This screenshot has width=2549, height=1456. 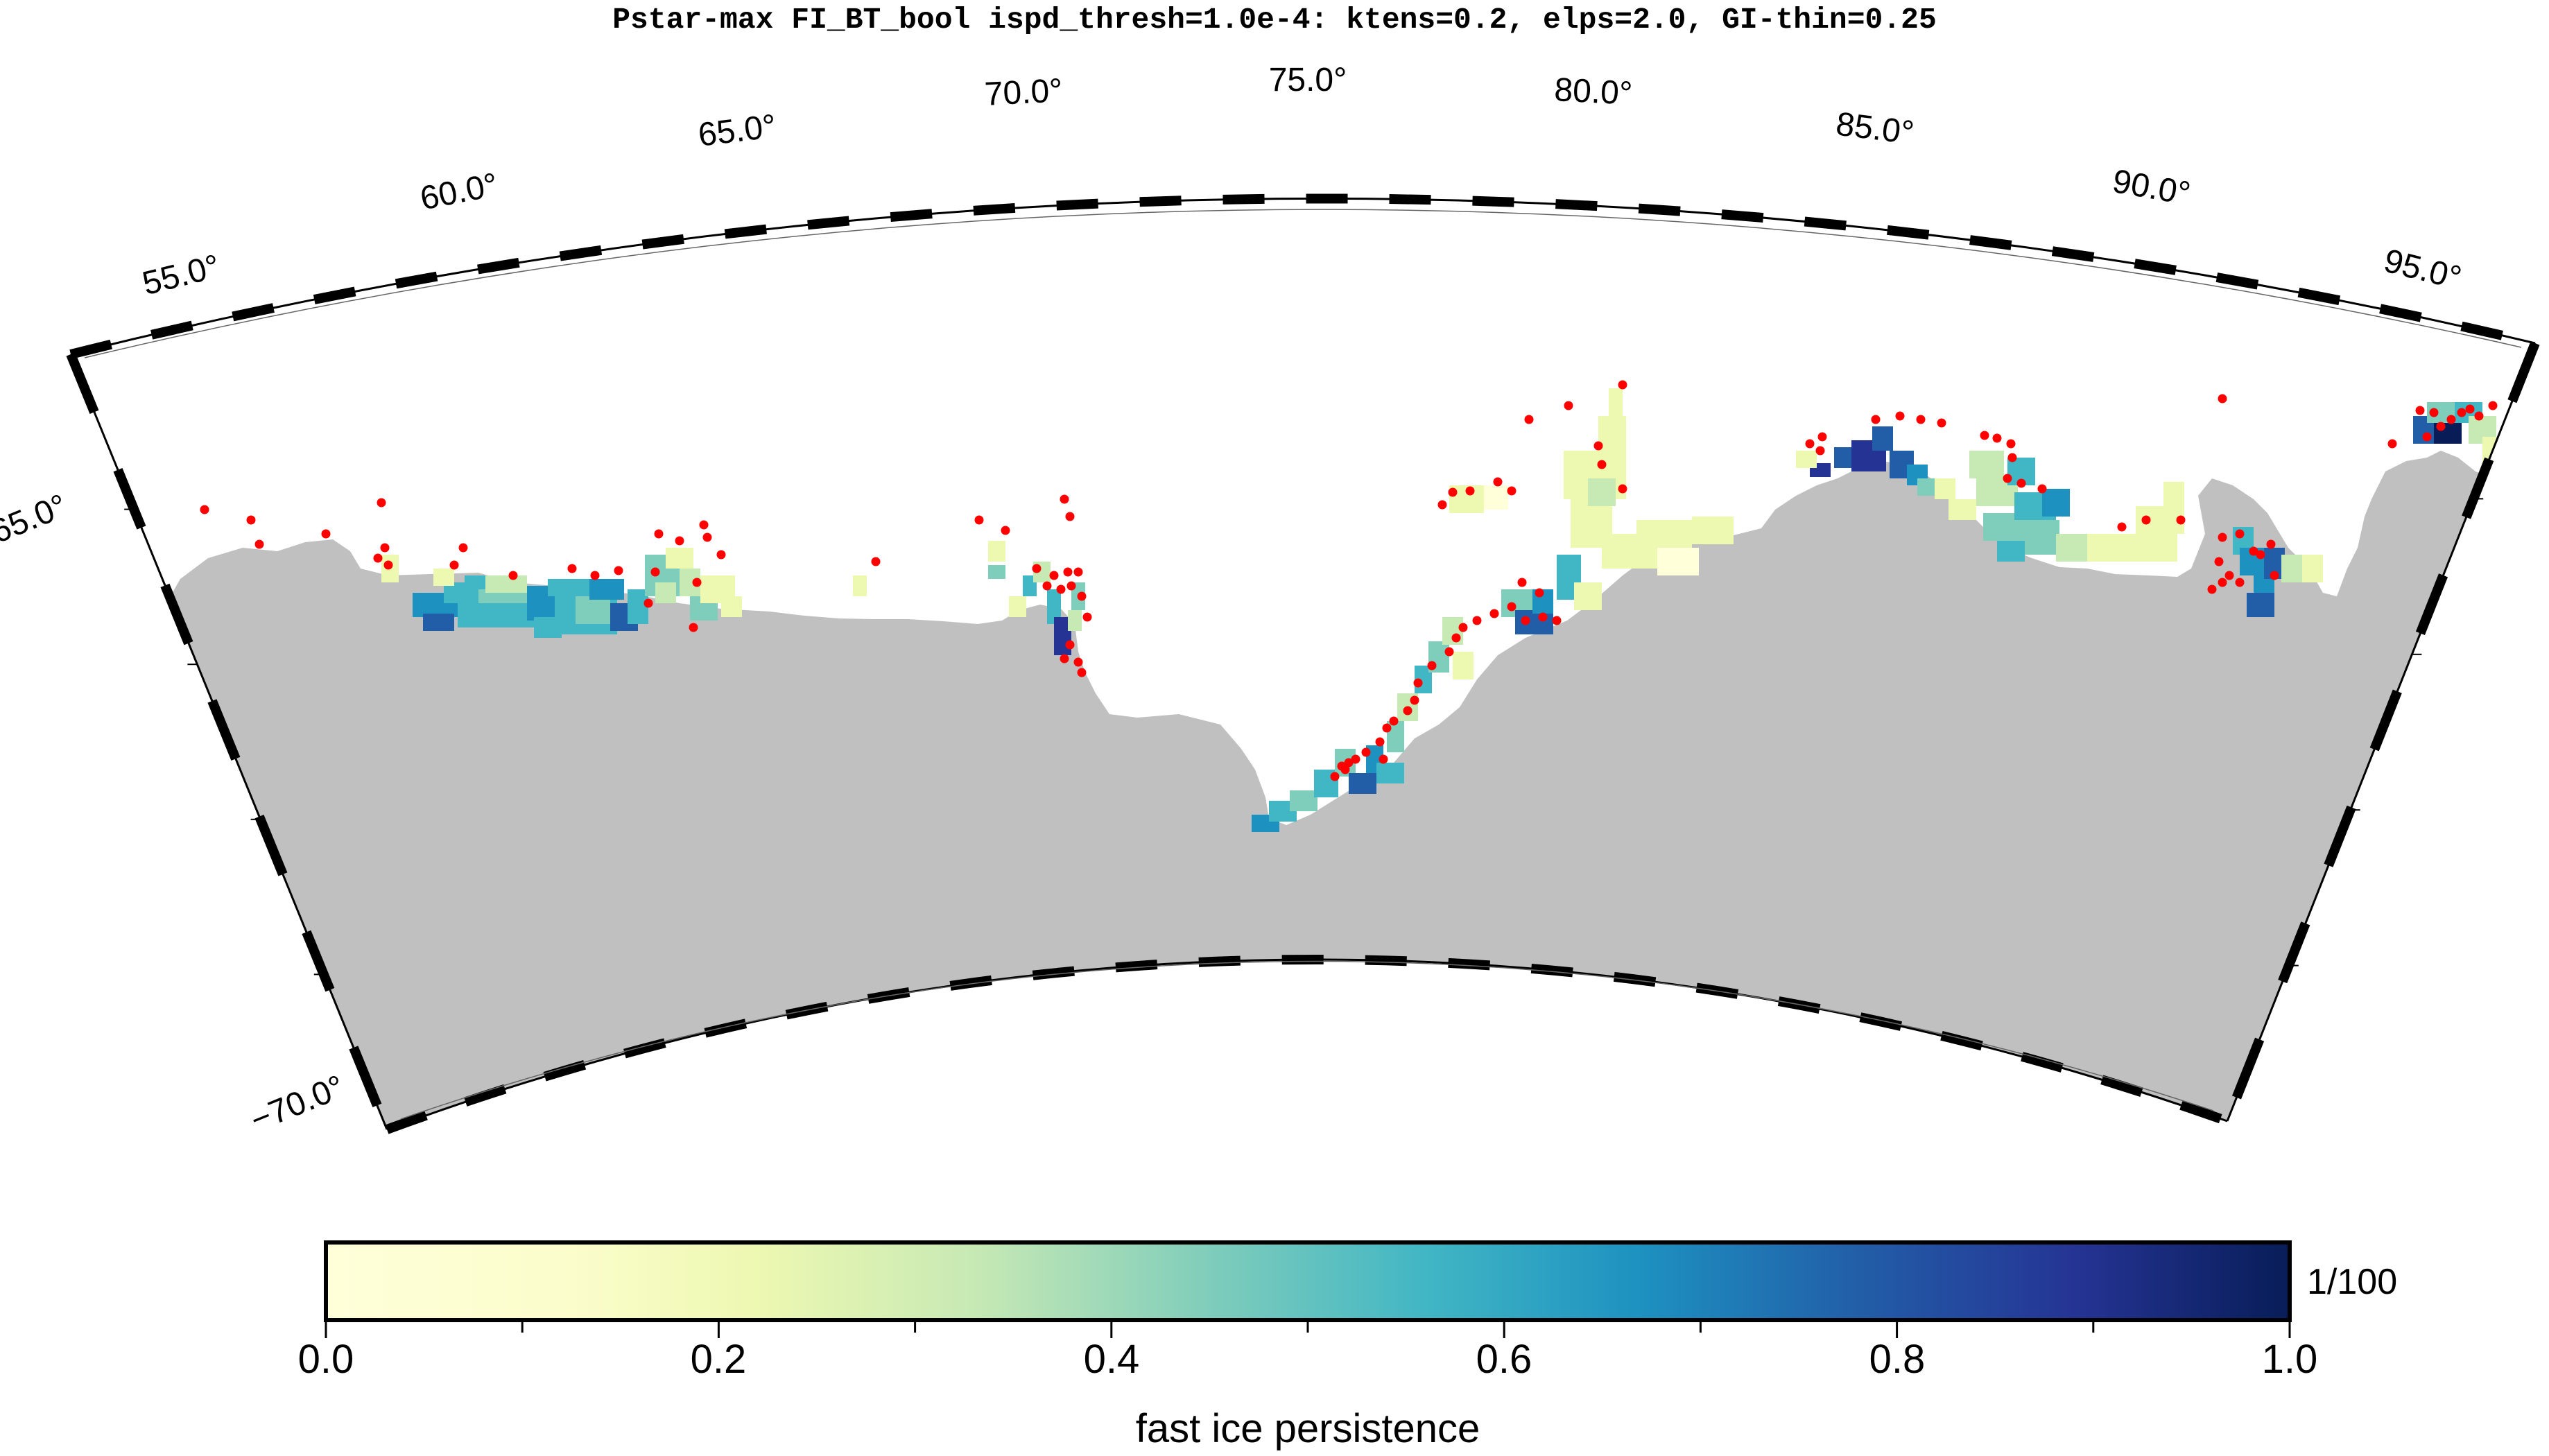 I want to click on colorbar-tick-label-4: 0.8, so click(x=1897, y=1359).